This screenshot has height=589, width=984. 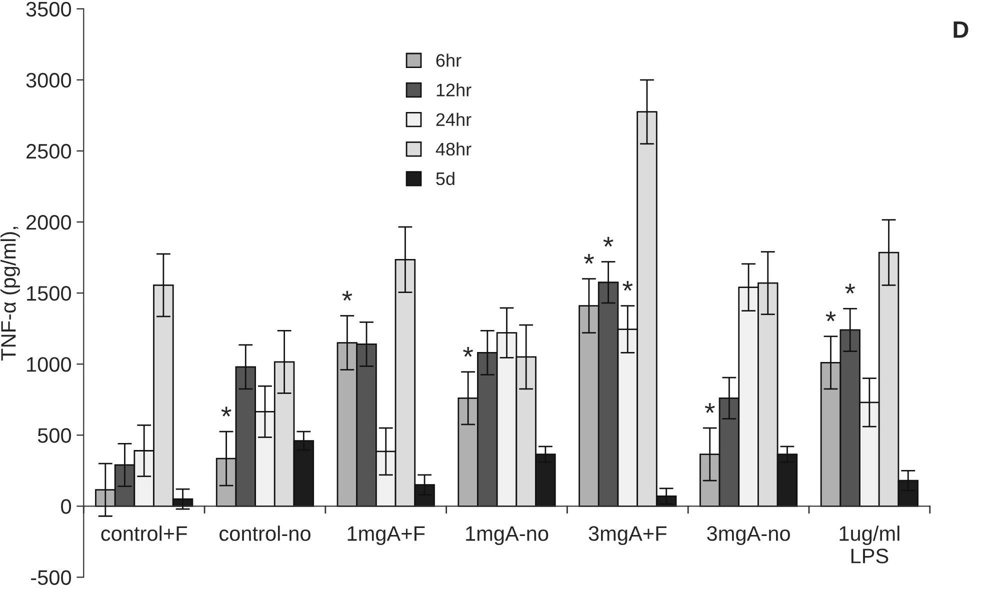 I want to click on x-tick-label: 3mgA+F, so click(x=627, y=536).